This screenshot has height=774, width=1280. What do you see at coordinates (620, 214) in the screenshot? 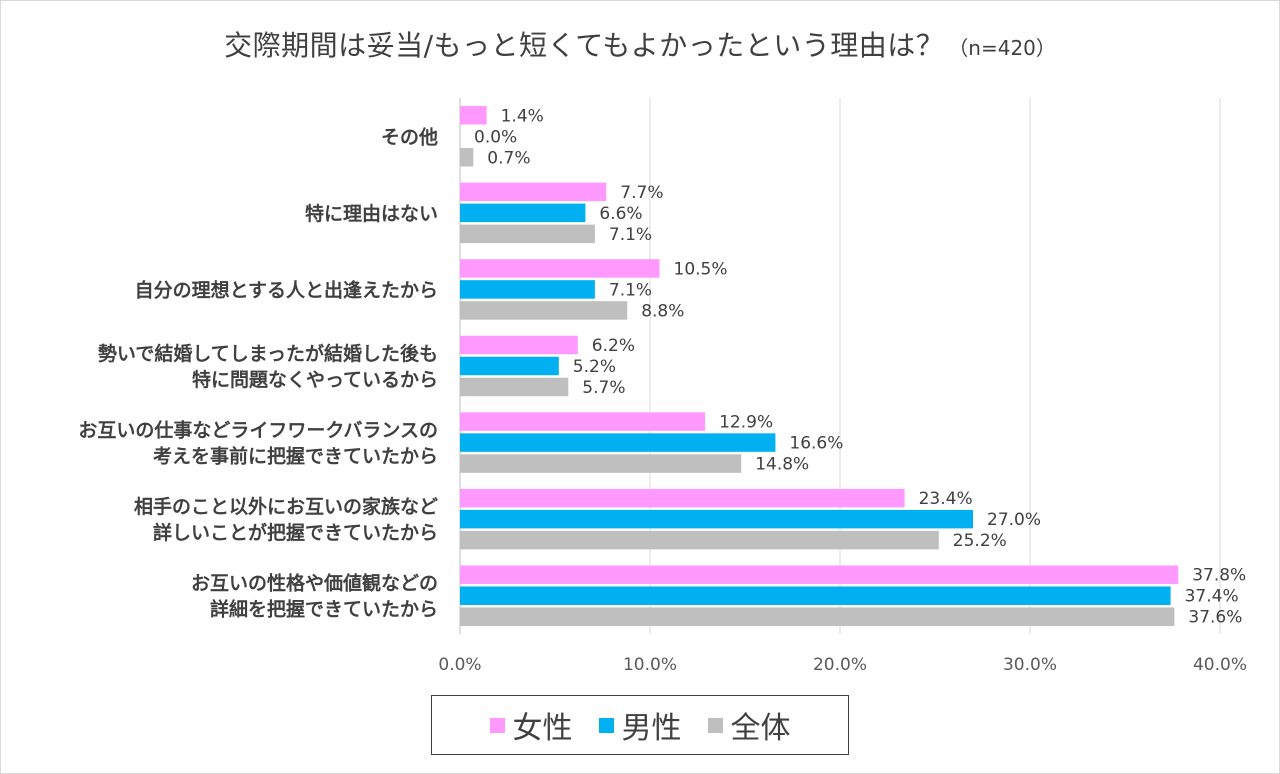
I see `value-label: 6.6%` at bounding box center [620, 214].